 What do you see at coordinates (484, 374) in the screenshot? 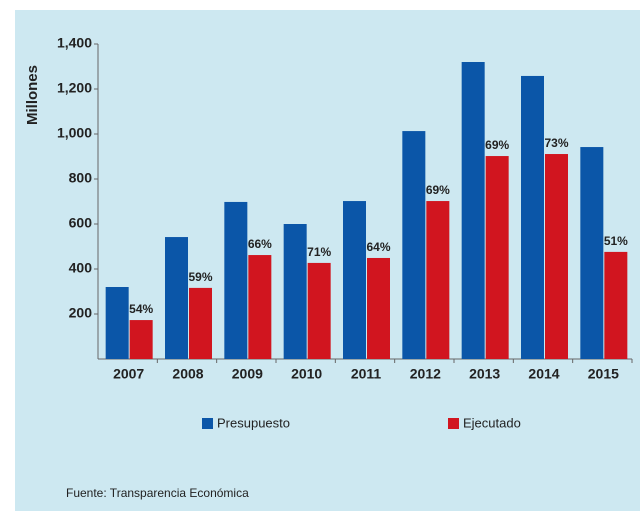
I see `x-tick-label: 2013` at bounding box center [484, 374].